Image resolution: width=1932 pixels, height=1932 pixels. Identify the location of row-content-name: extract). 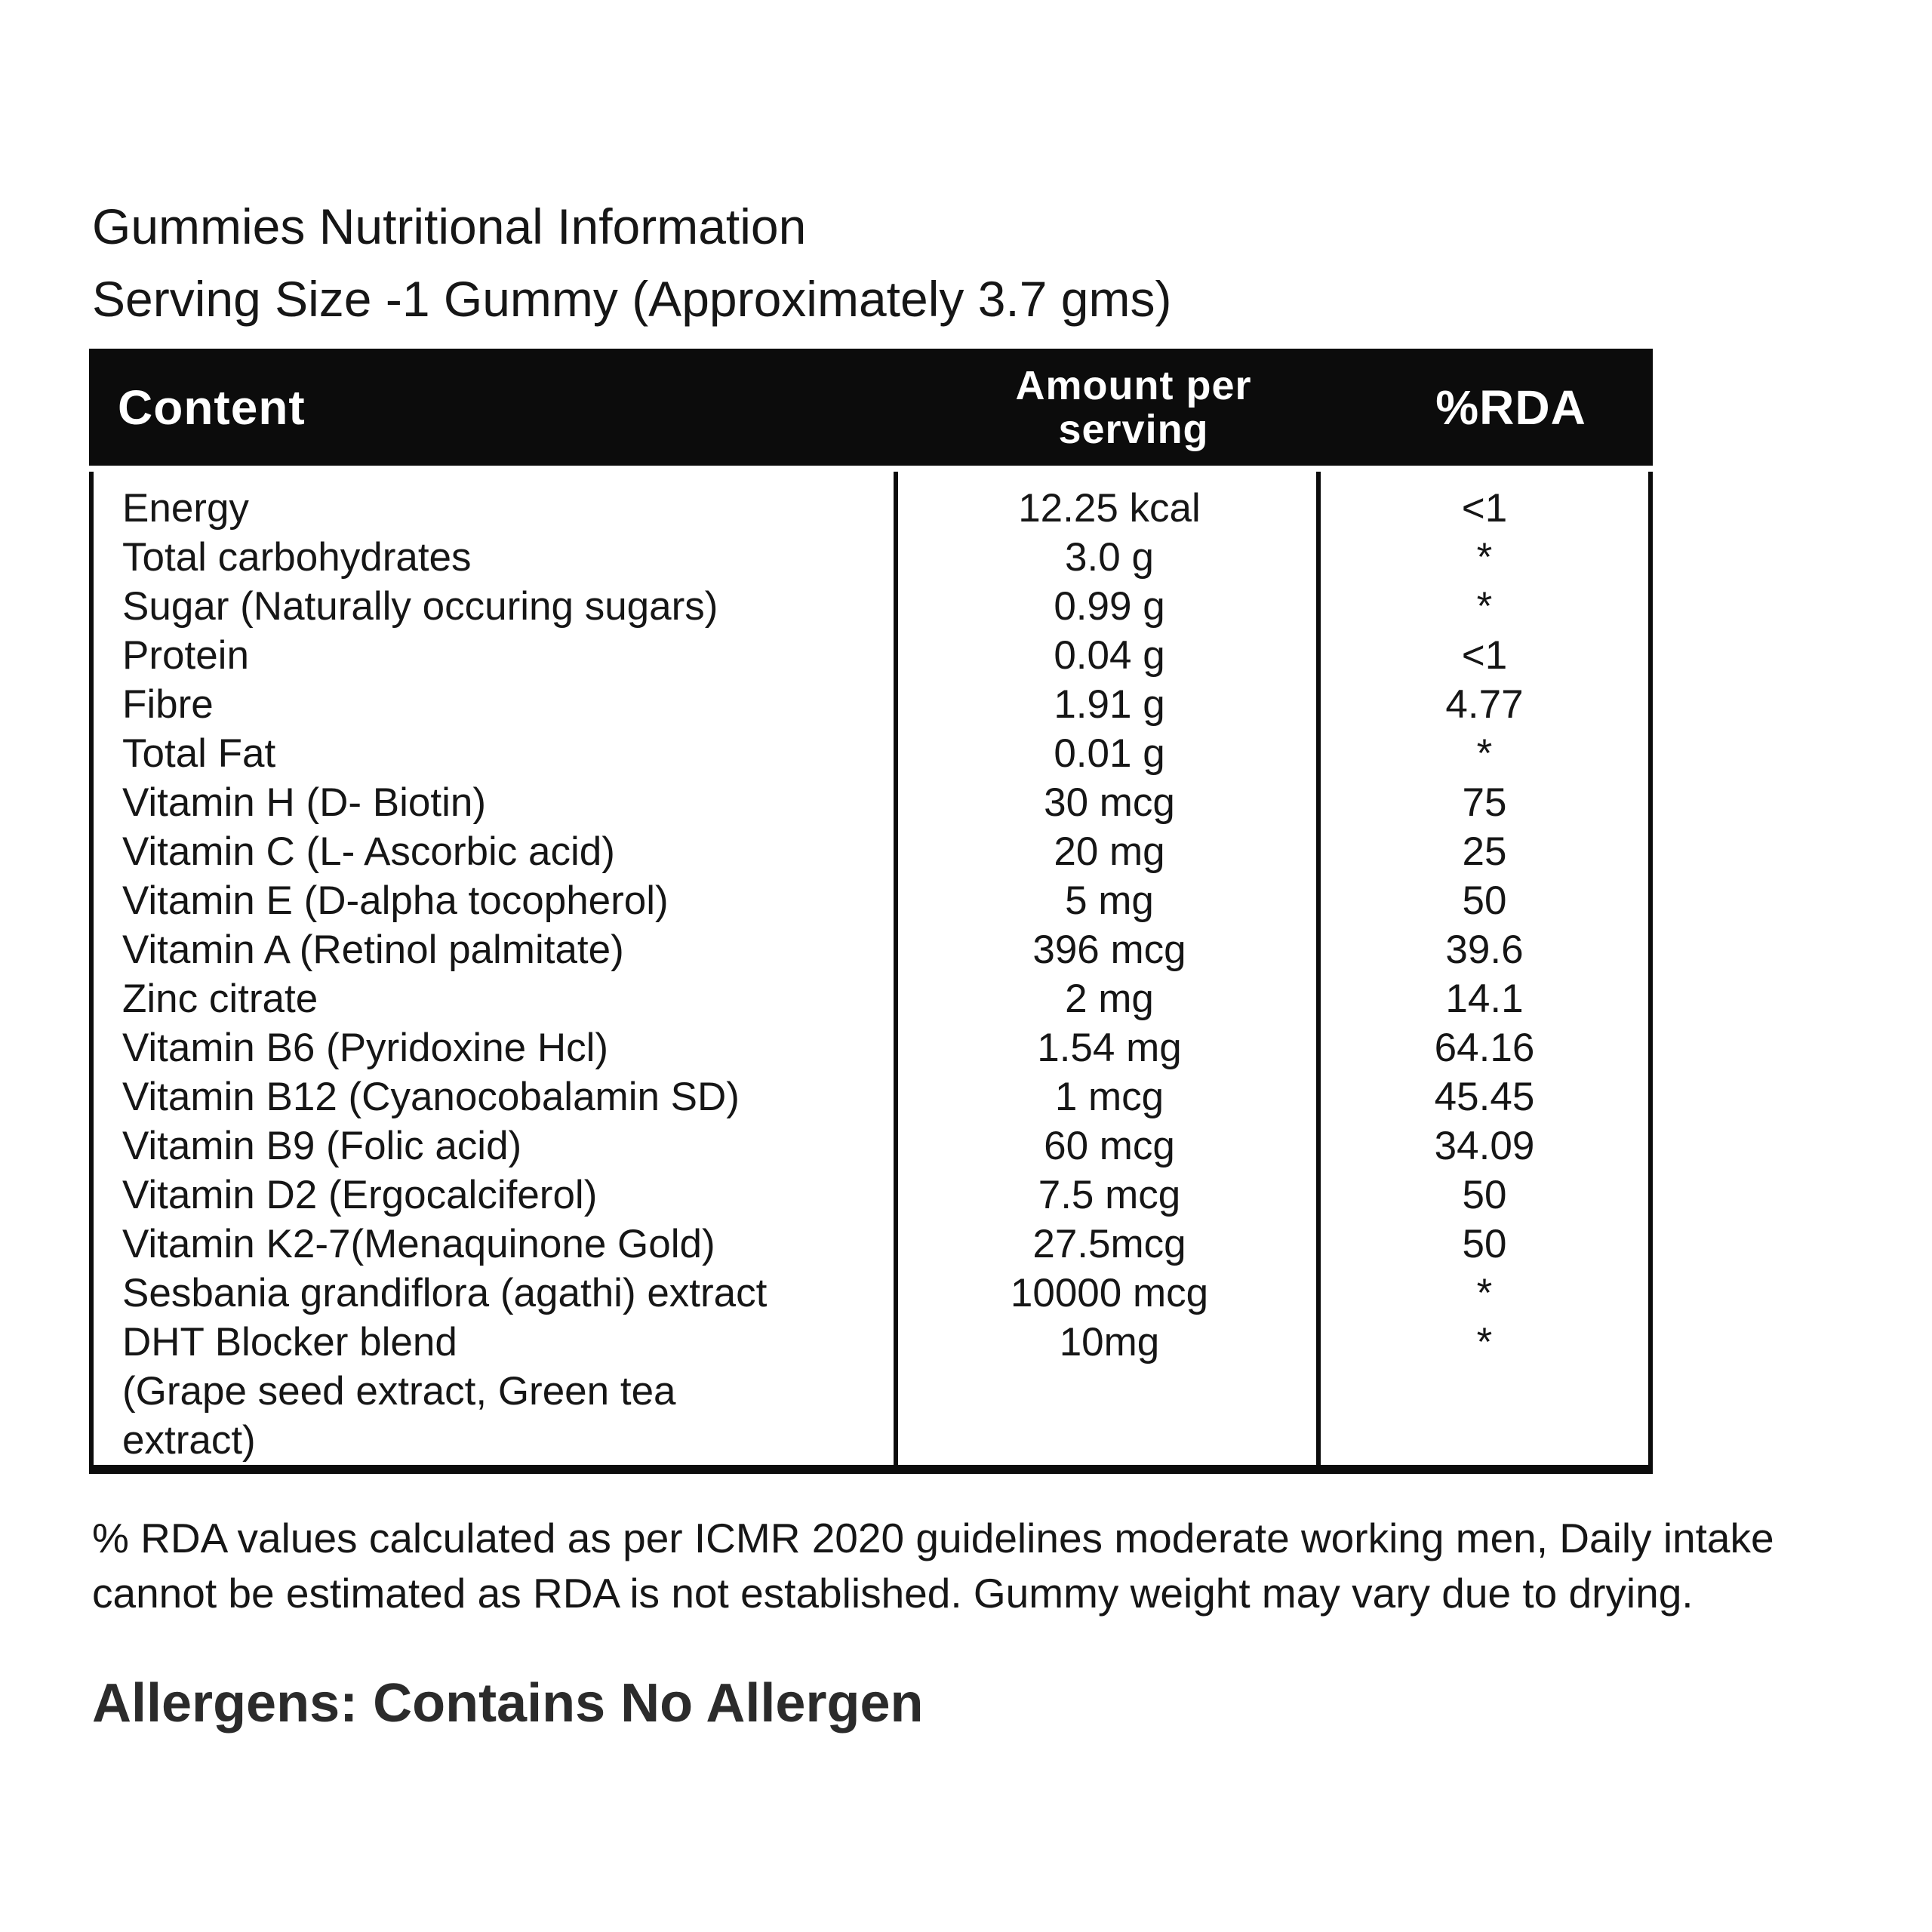
(189, 1440).